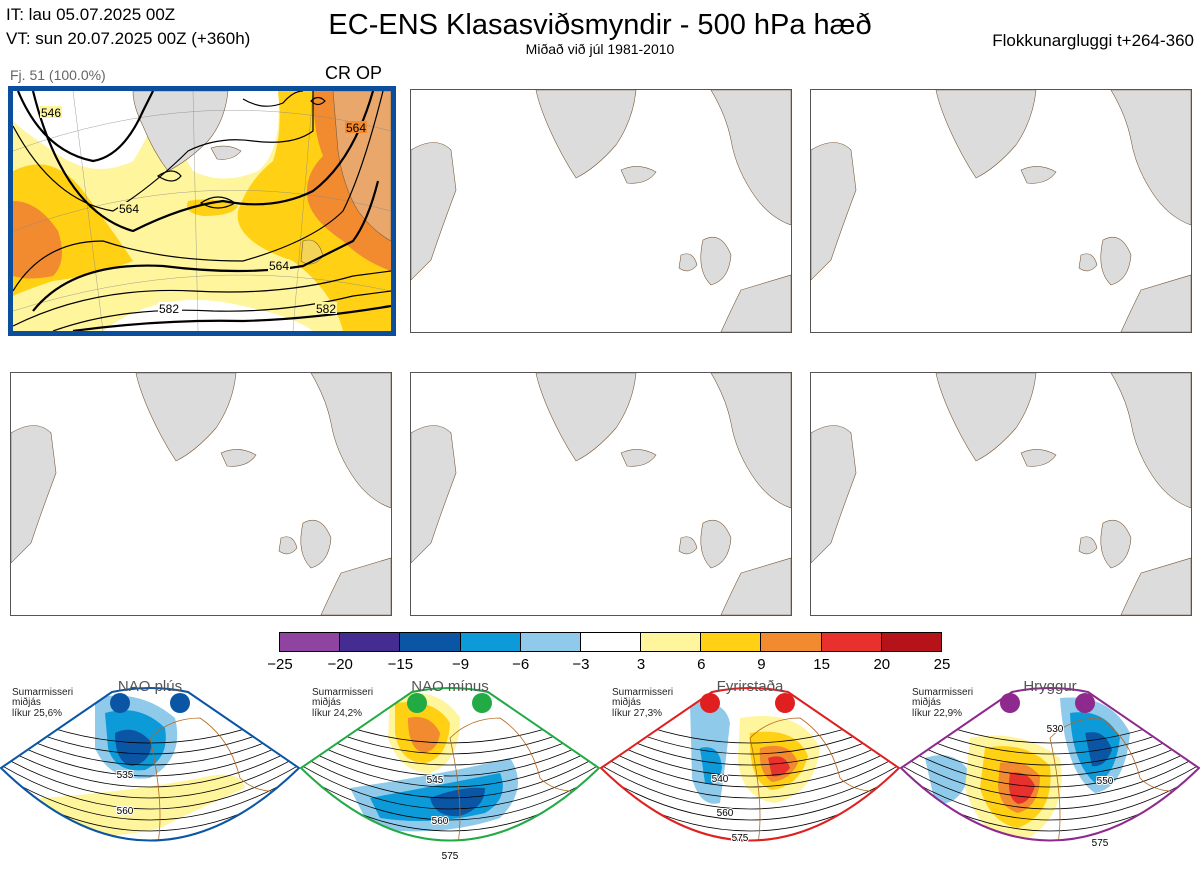 The image size is (1200, 871). What do you see at coordinates (400, 664) in the screenshot?
I see `colorbar-tick-label: −15` at bounding box center [400, 664].